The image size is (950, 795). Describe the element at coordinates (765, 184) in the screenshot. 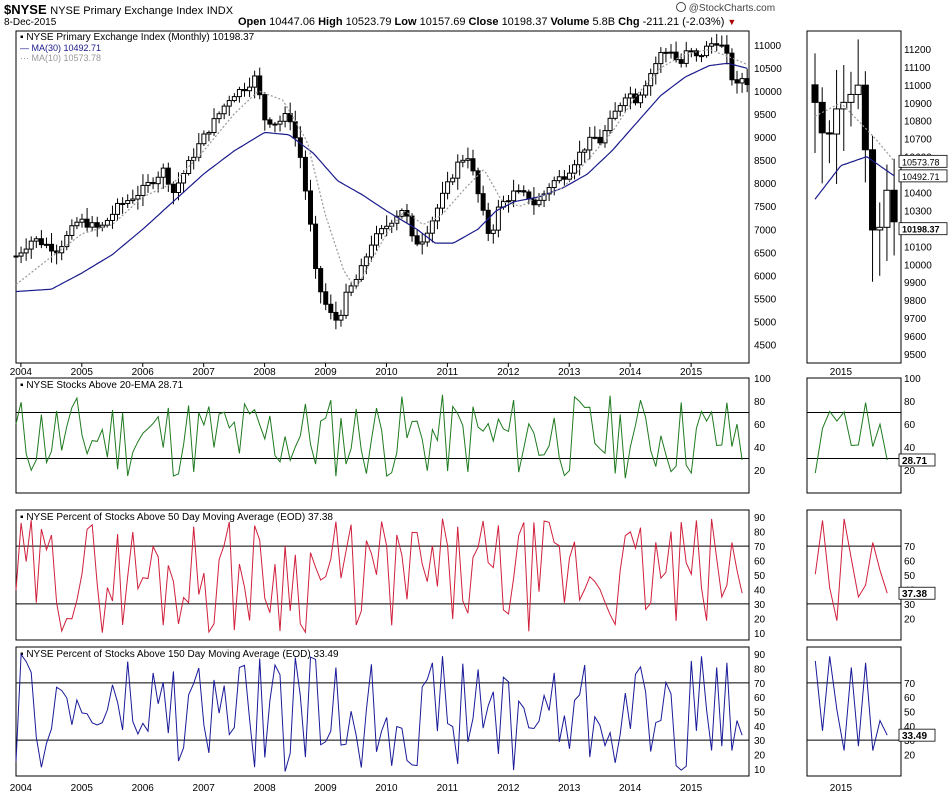

I see `price-y-tick: 8000` at that location.